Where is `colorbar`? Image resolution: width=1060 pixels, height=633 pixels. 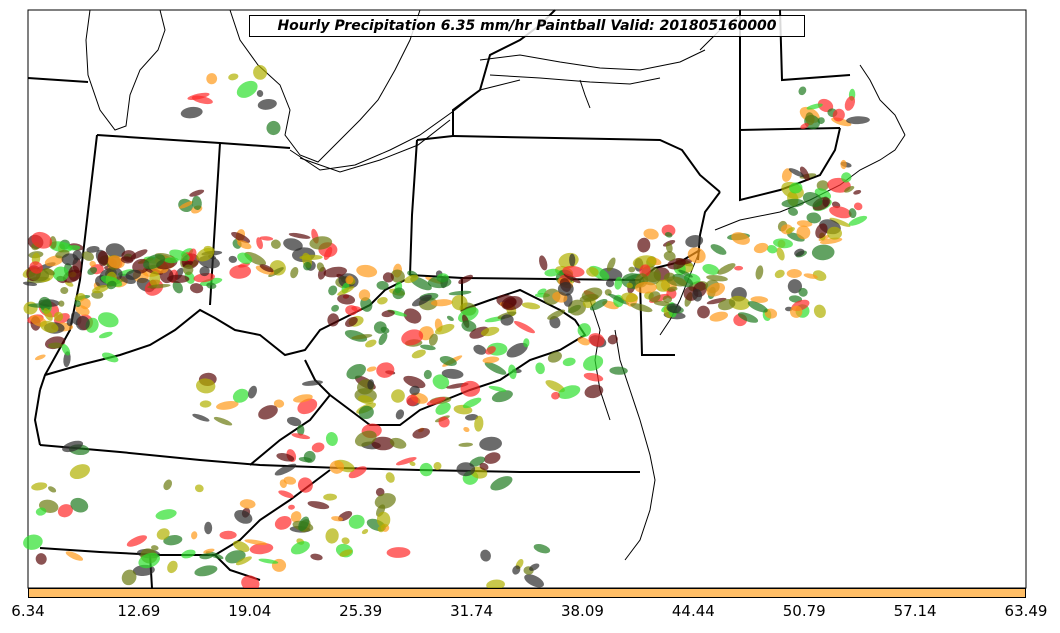 colorbar is located at coordinates (527, 593).